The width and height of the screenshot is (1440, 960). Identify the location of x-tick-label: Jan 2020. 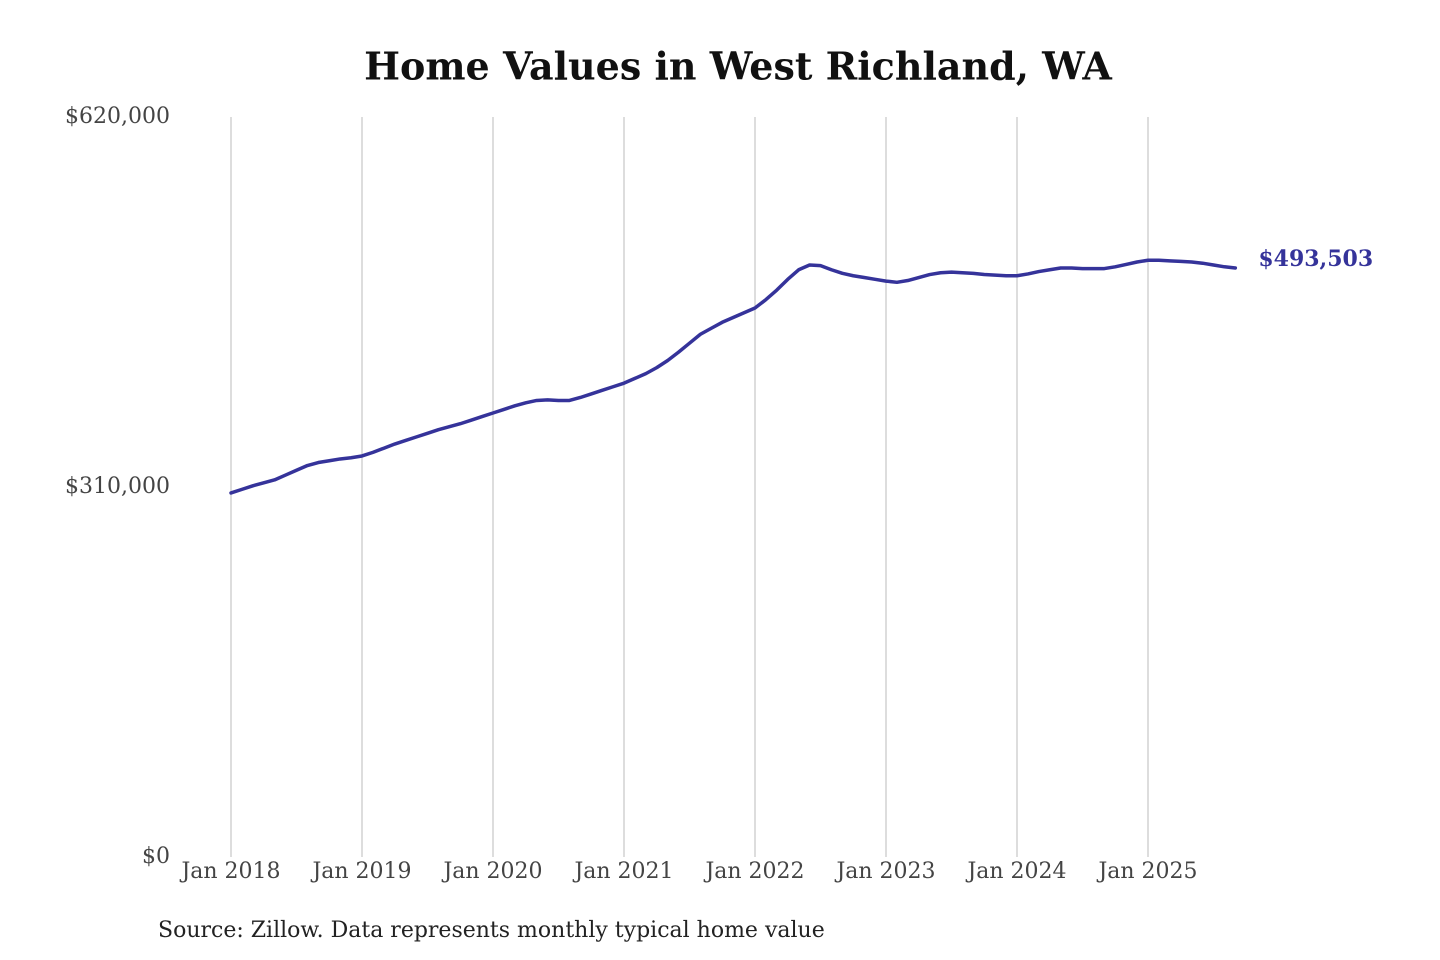
(491, 871).